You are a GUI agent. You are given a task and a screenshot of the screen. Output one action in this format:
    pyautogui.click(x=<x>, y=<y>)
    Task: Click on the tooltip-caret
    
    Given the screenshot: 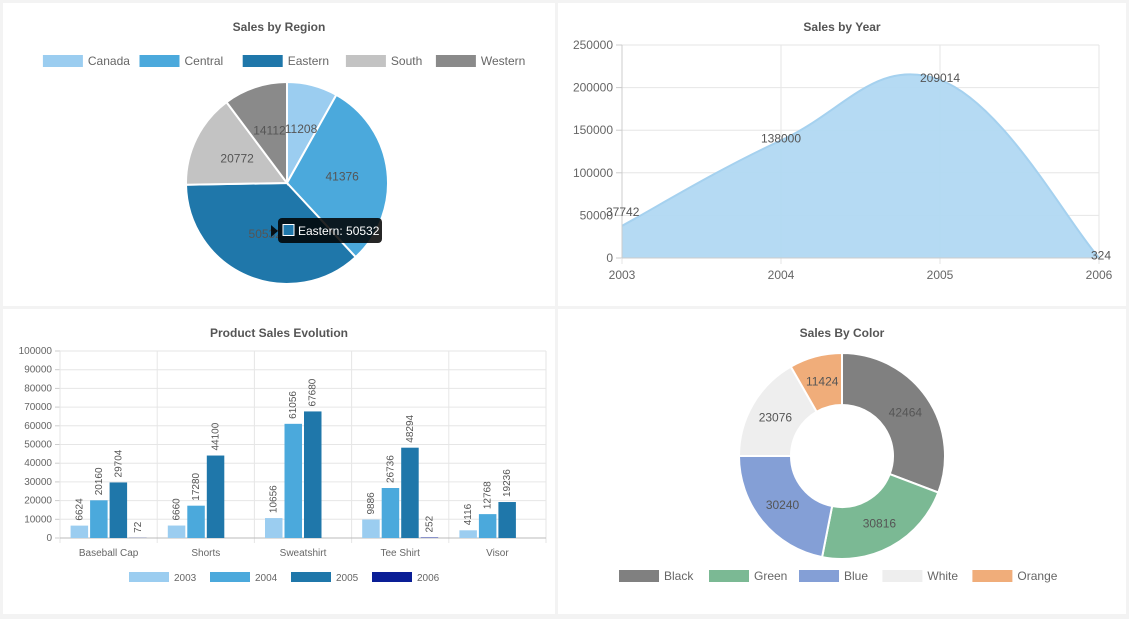 What is the action you would take?
    pyautogui.click(x=274, y=231)
    